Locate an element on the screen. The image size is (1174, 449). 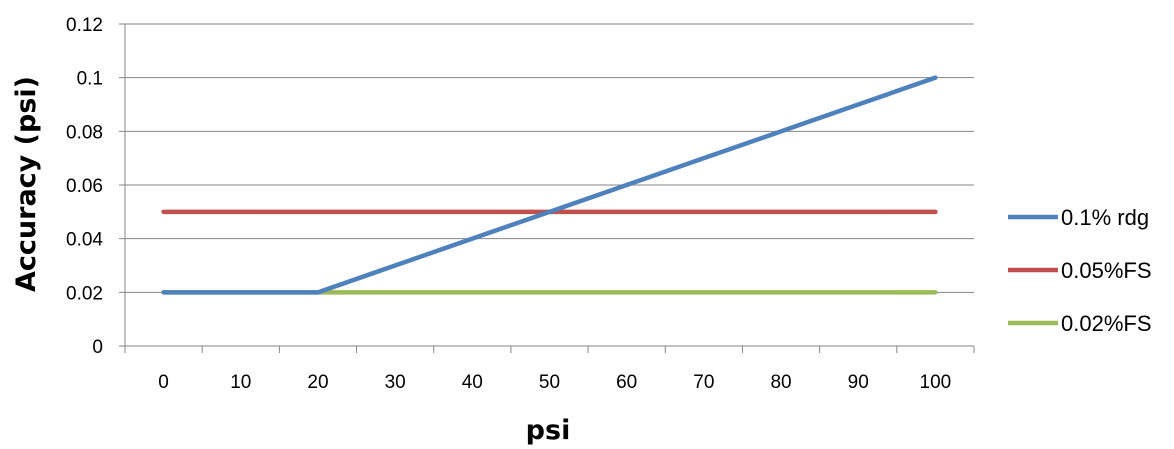
x-tick-label: 30 is located at coordinates (395, 382).